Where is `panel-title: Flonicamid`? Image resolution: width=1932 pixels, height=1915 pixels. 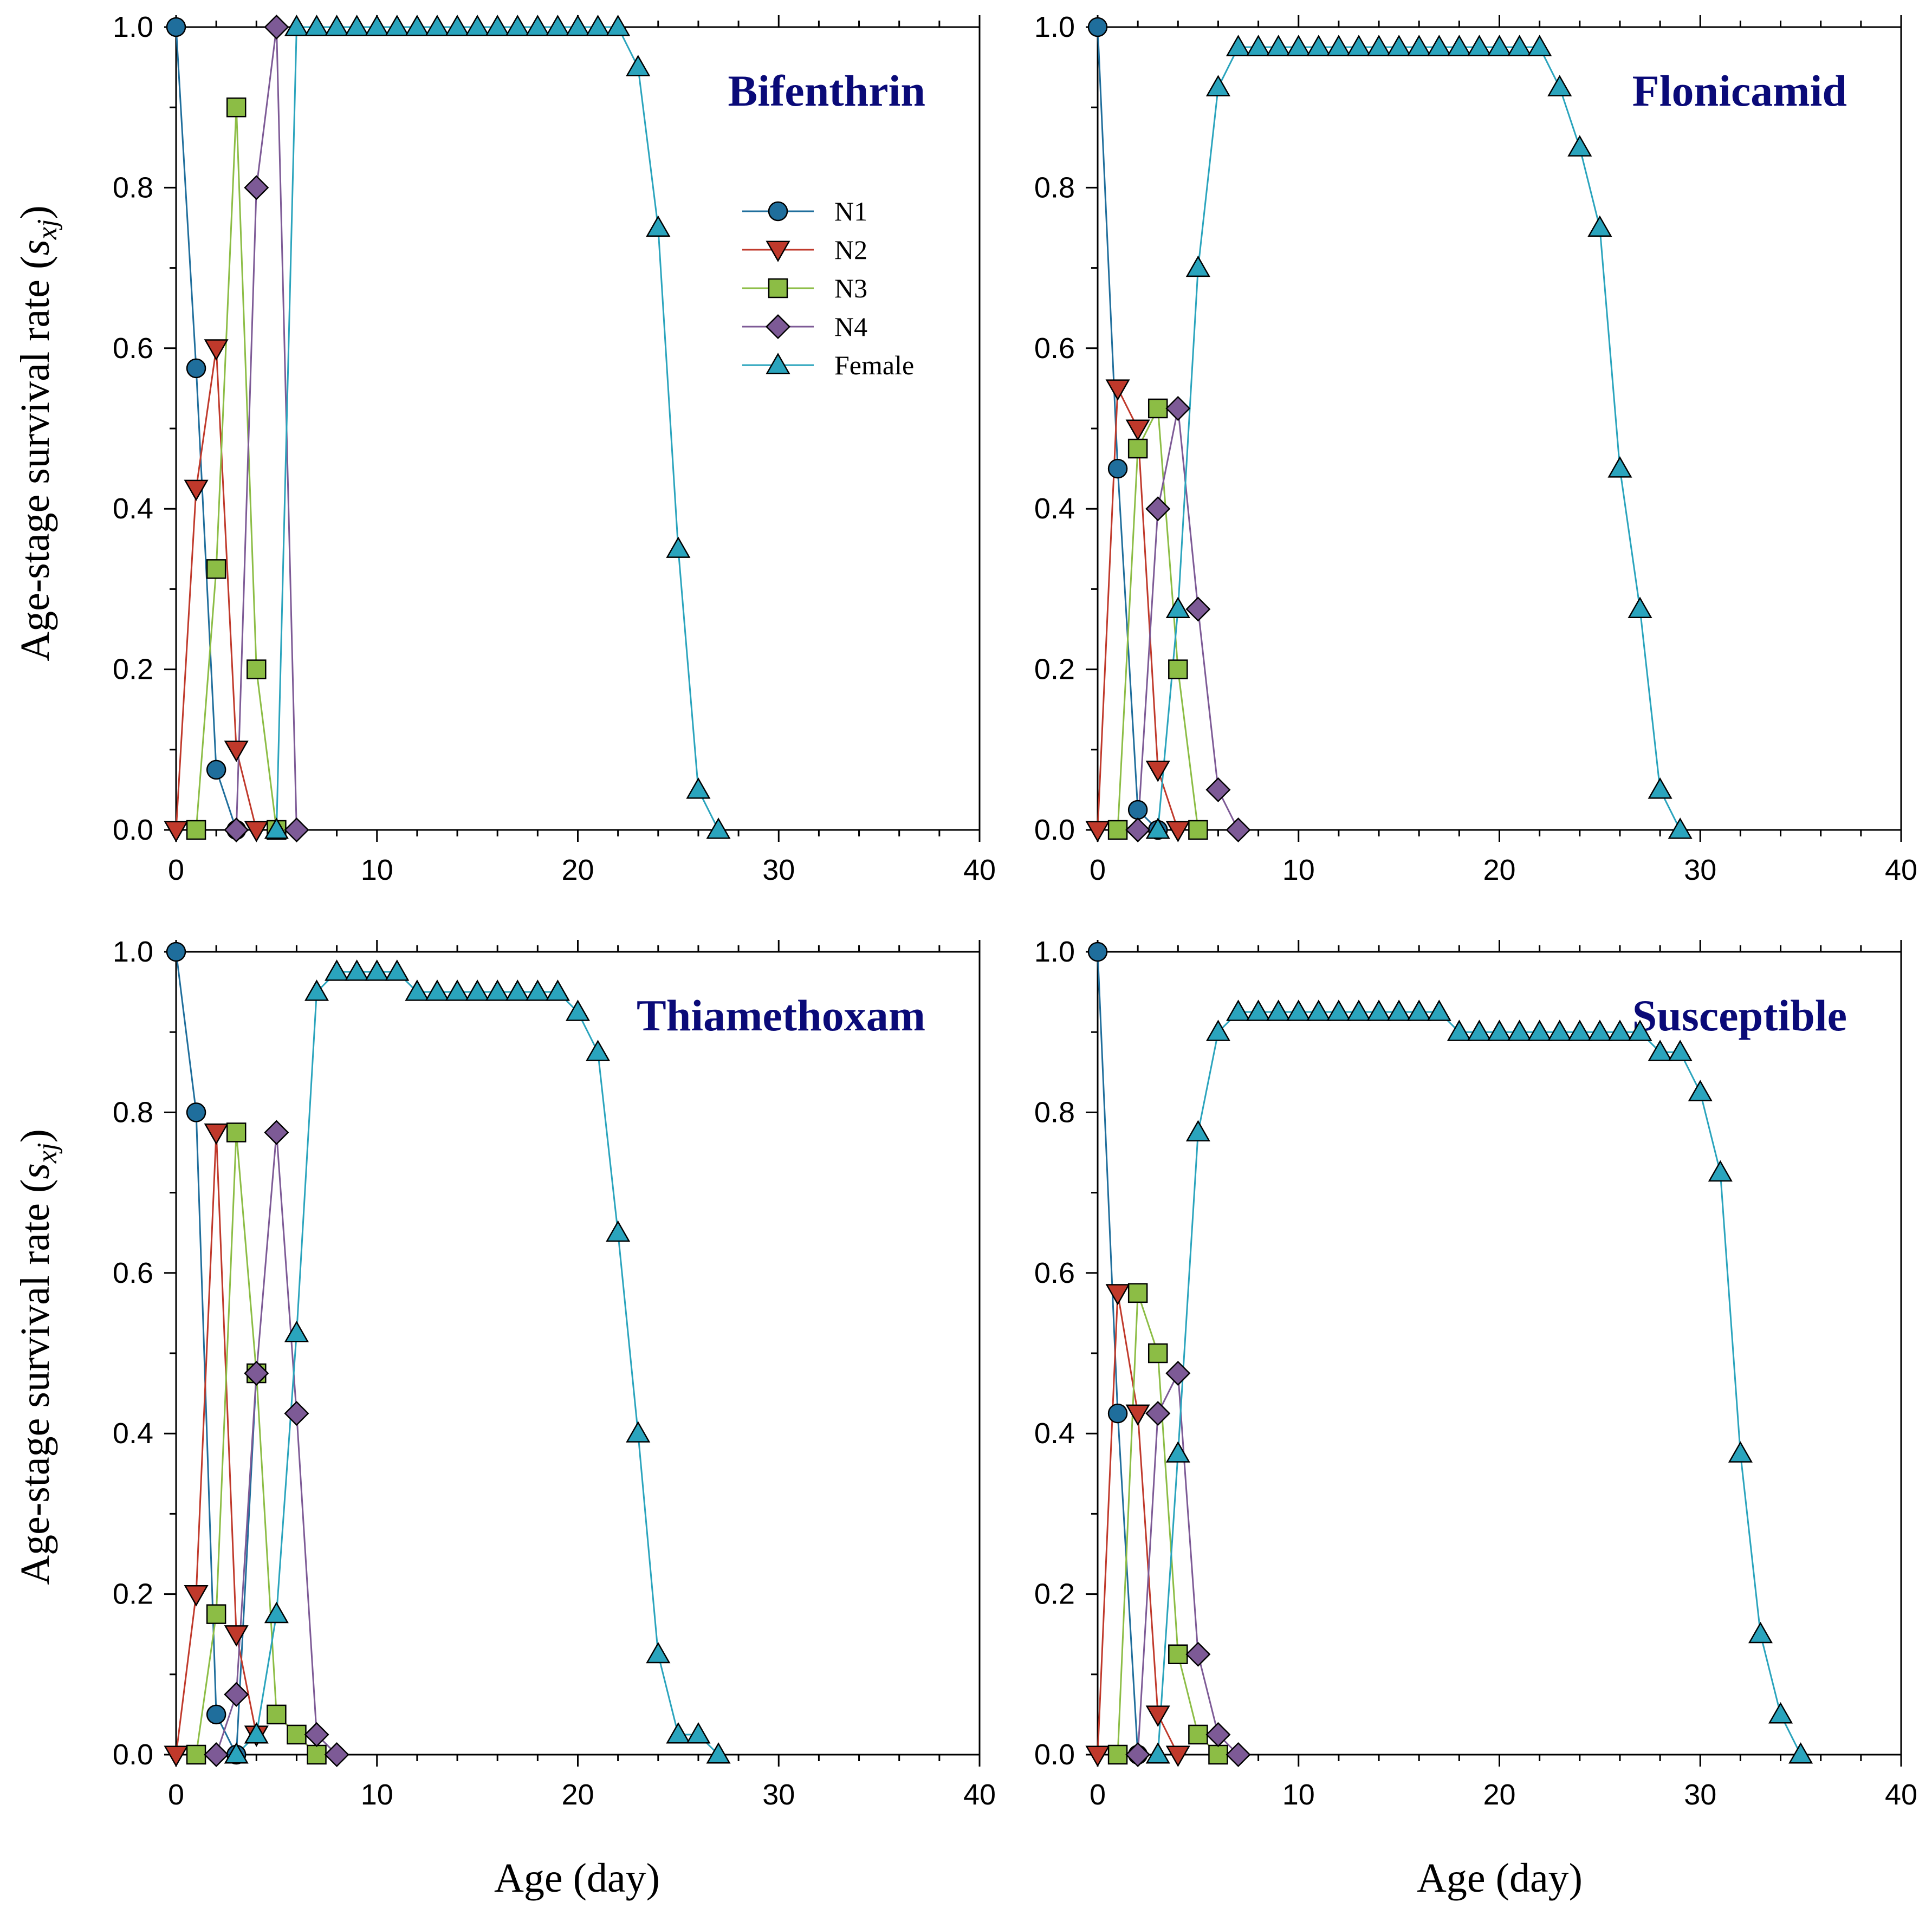
panel-title: Flonicamid is located at coordinates (1739, 90).